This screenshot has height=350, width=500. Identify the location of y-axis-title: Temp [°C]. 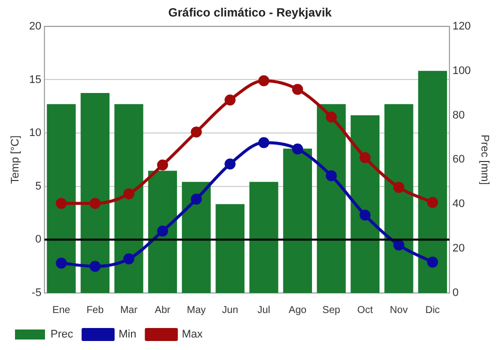
(16, 159).